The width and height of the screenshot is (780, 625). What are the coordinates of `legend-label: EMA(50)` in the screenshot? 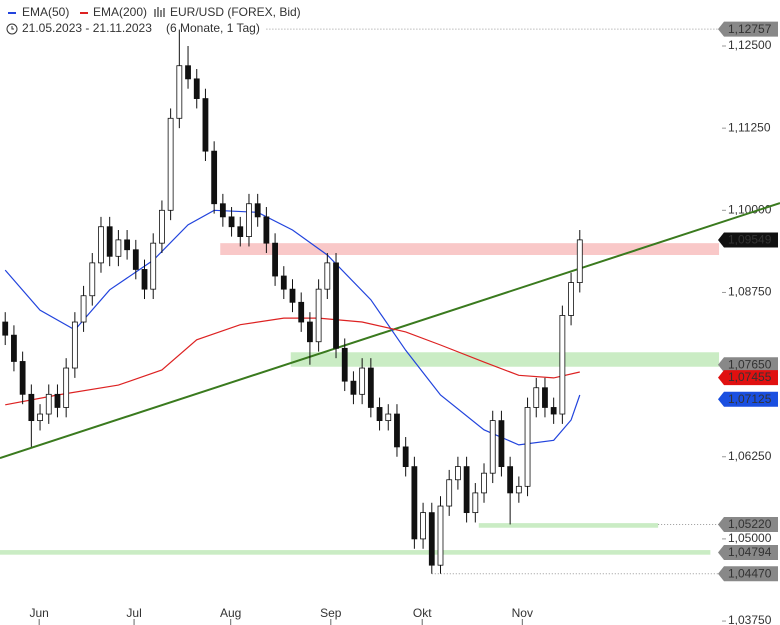 It's located at (45, 12).